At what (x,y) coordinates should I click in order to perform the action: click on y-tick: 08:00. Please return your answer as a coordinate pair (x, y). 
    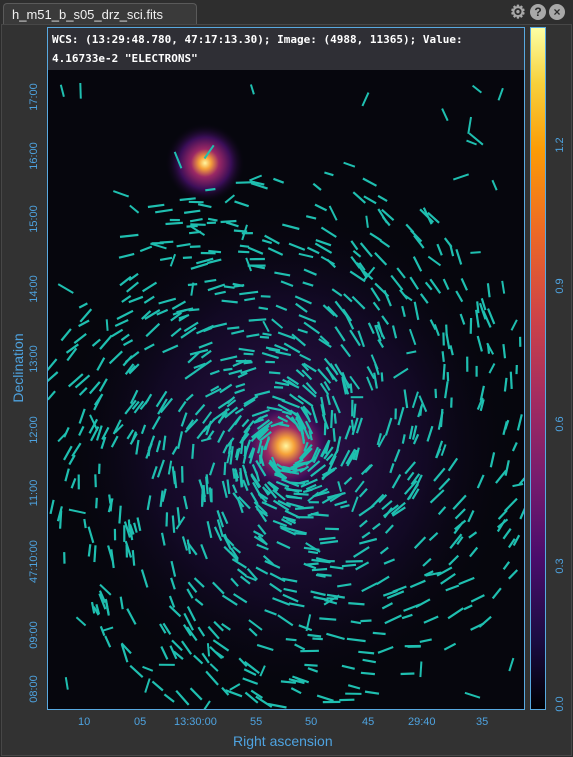
    Looking at the image, I should click on (34, 689).